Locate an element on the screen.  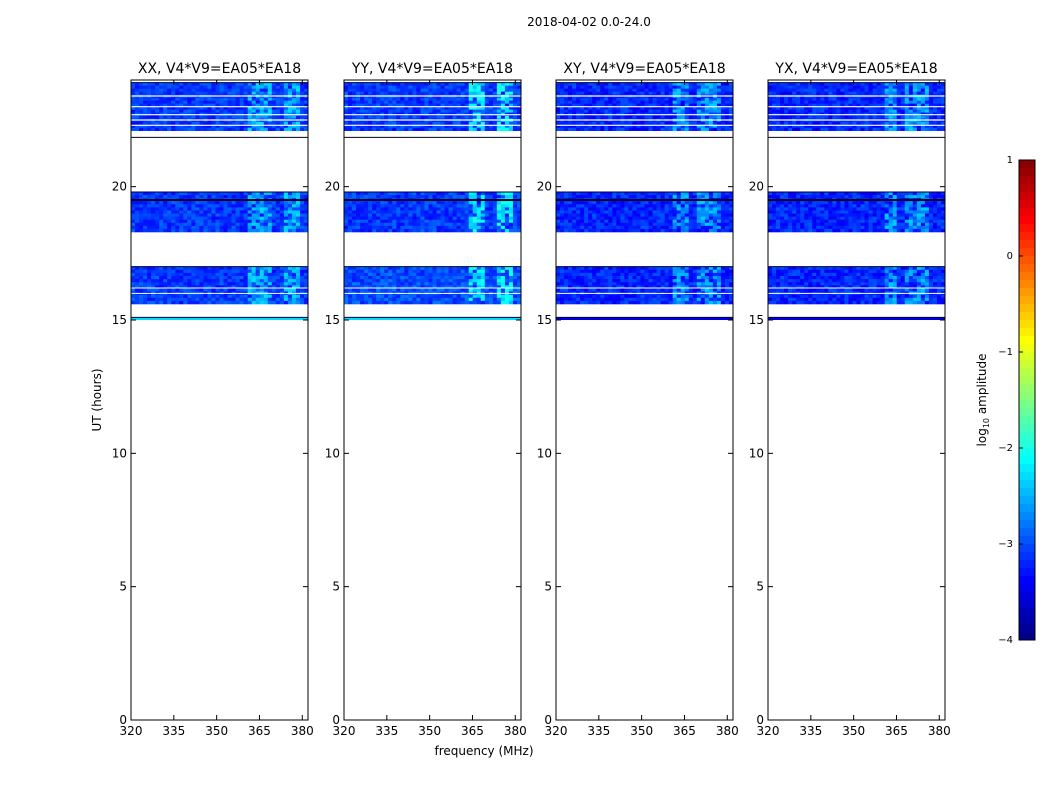
data-band is located at coordinates (644, 107).